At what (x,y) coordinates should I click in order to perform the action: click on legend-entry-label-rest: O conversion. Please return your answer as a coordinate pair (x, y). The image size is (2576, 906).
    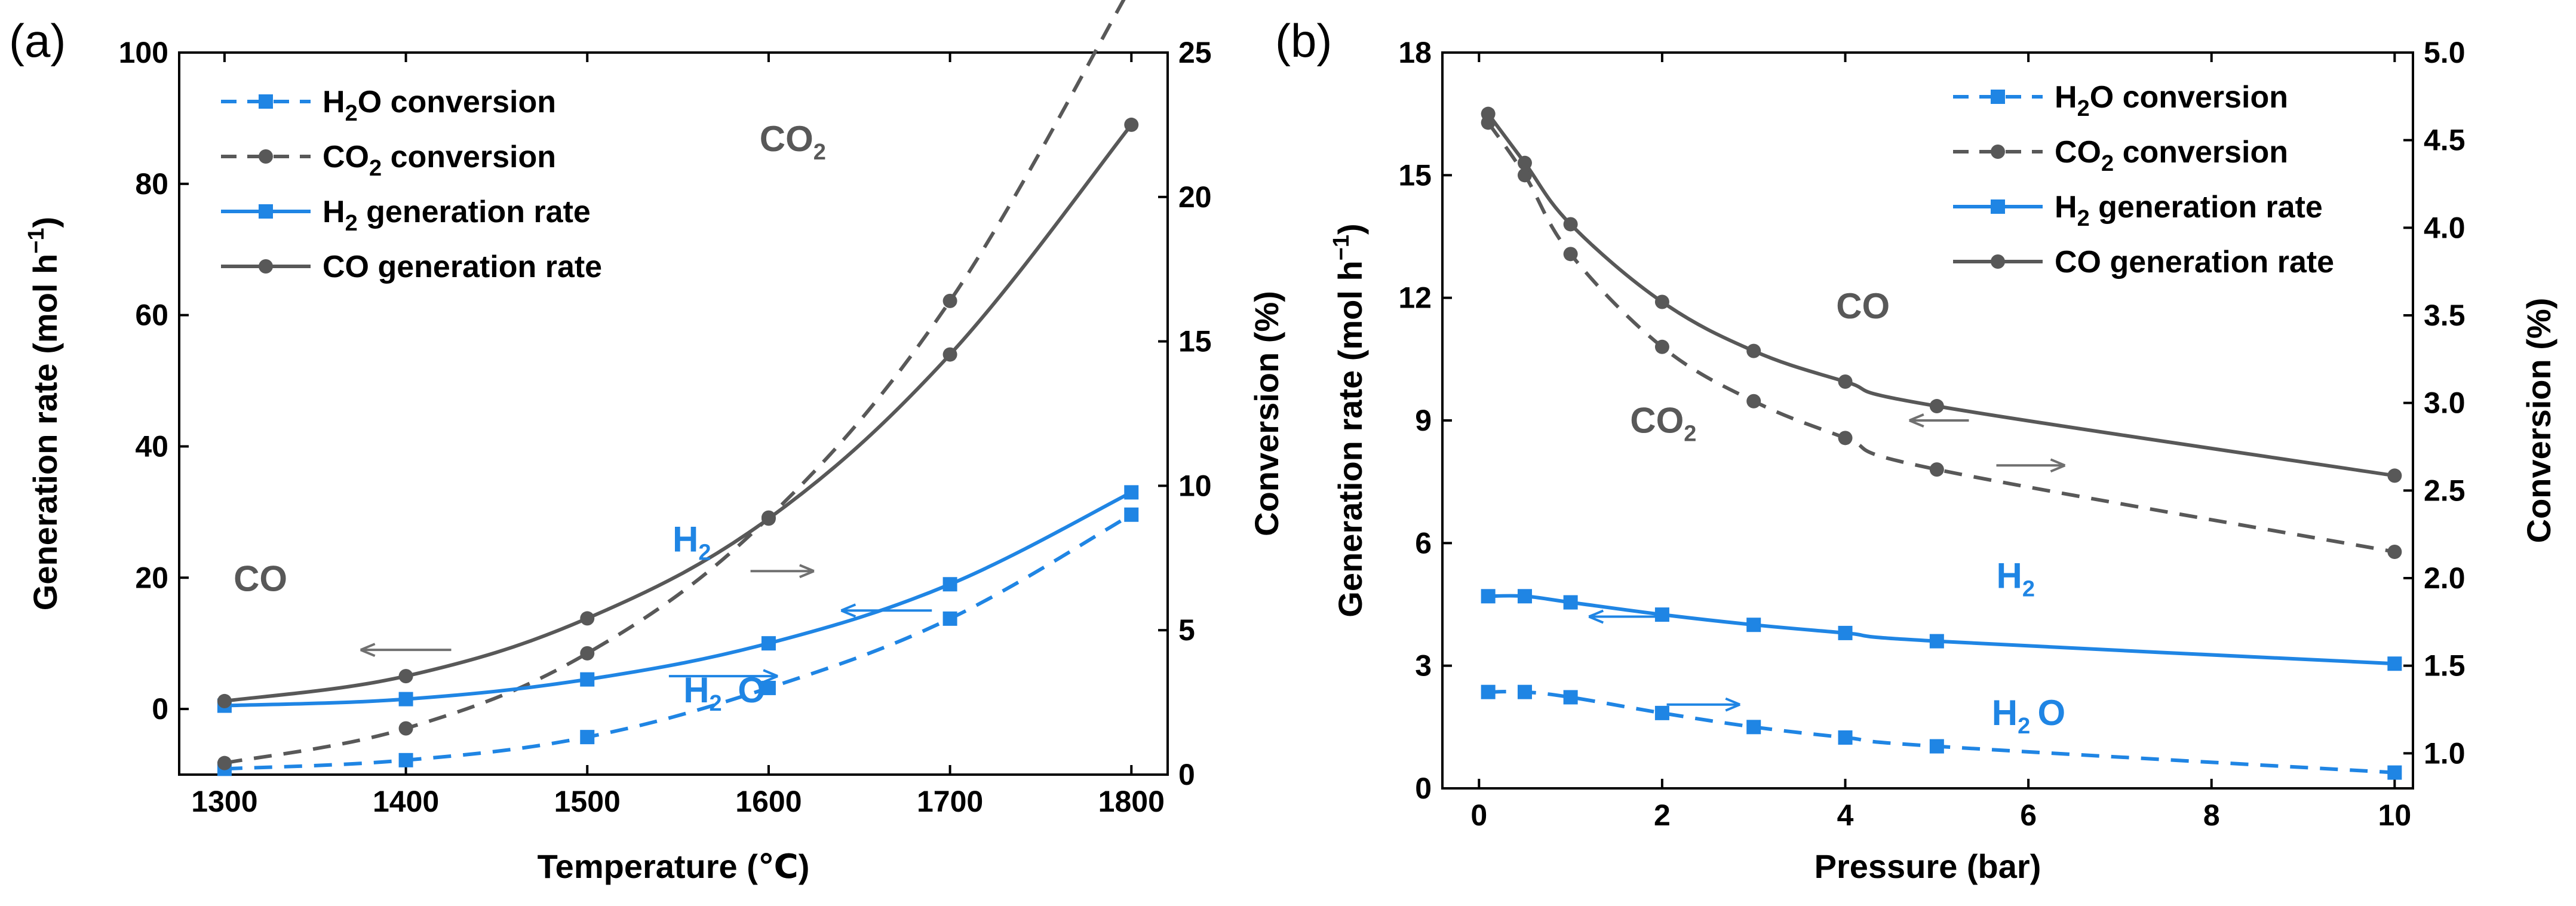
    Looking at the image, I should click on (2189, 97).